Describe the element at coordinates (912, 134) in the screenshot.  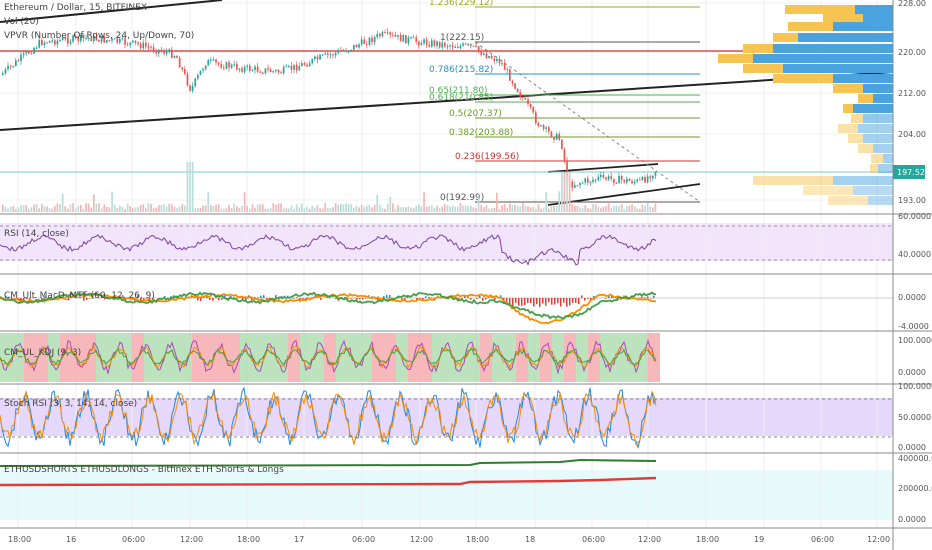
I see `price-tick: 204.00` at that location.